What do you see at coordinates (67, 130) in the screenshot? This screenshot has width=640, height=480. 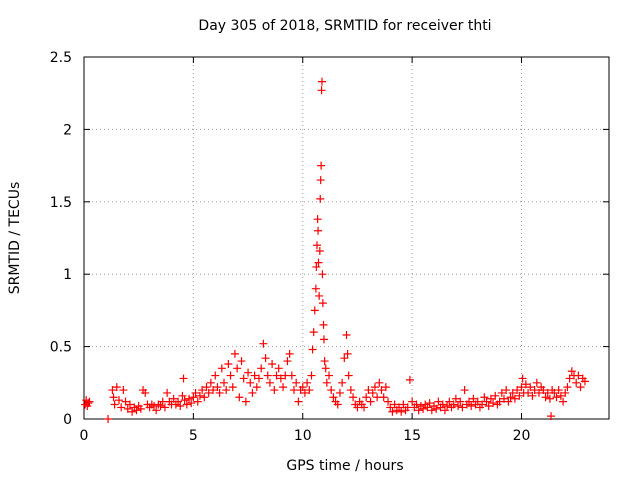 I see `y-tick-label: 2` at bounding box center [67, 130].